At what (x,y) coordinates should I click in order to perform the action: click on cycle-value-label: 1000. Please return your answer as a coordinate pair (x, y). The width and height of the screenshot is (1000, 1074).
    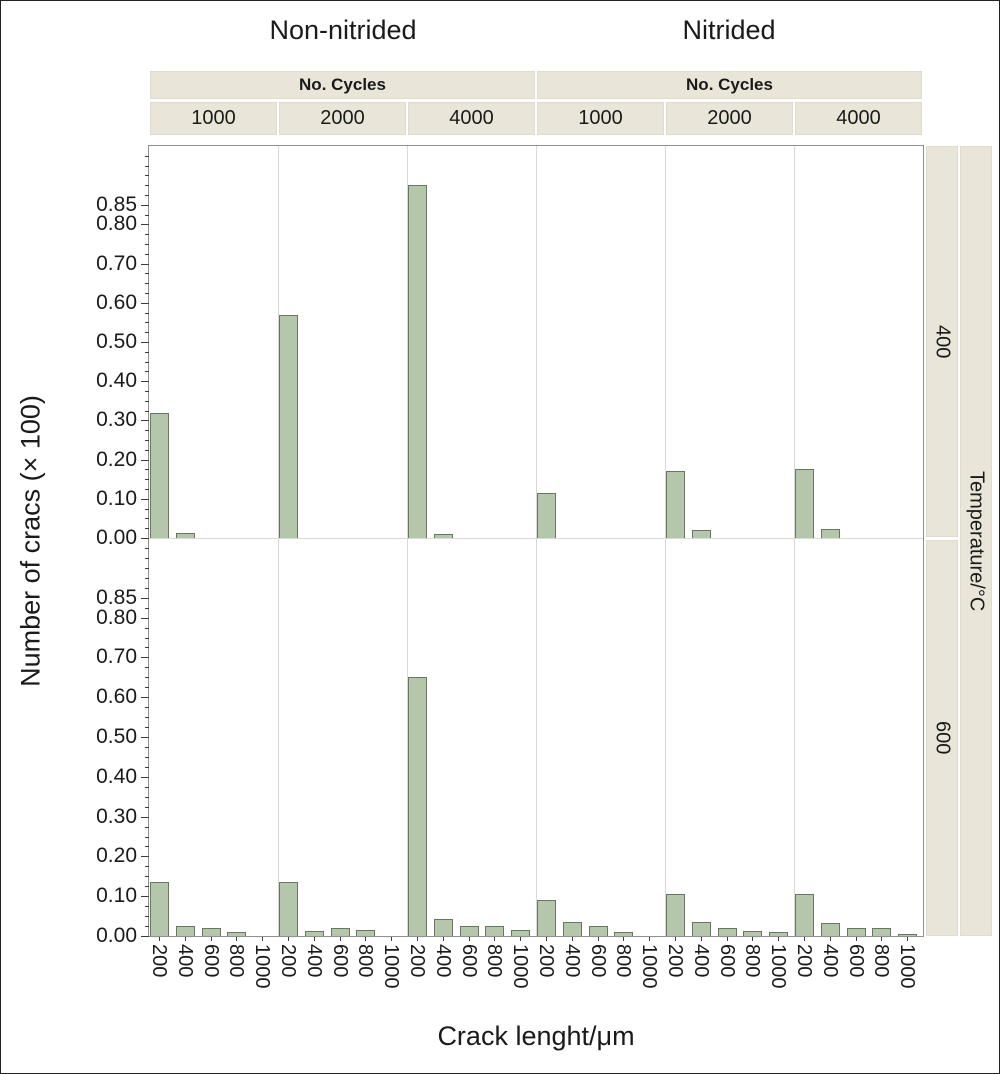
    Looking at the image, I should click on (213, 118).